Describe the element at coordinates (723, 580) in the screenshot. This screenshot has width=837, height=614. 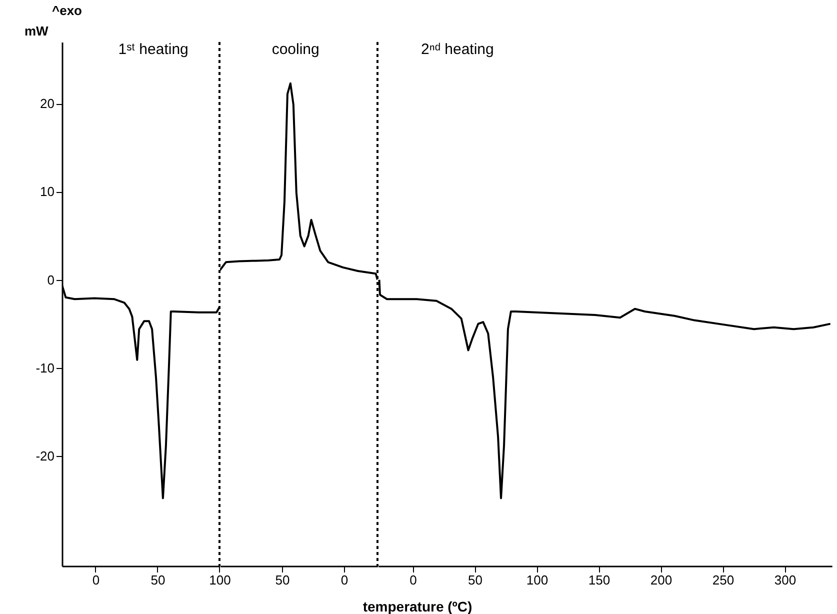
I see `x-tick-label: 250` at that location.